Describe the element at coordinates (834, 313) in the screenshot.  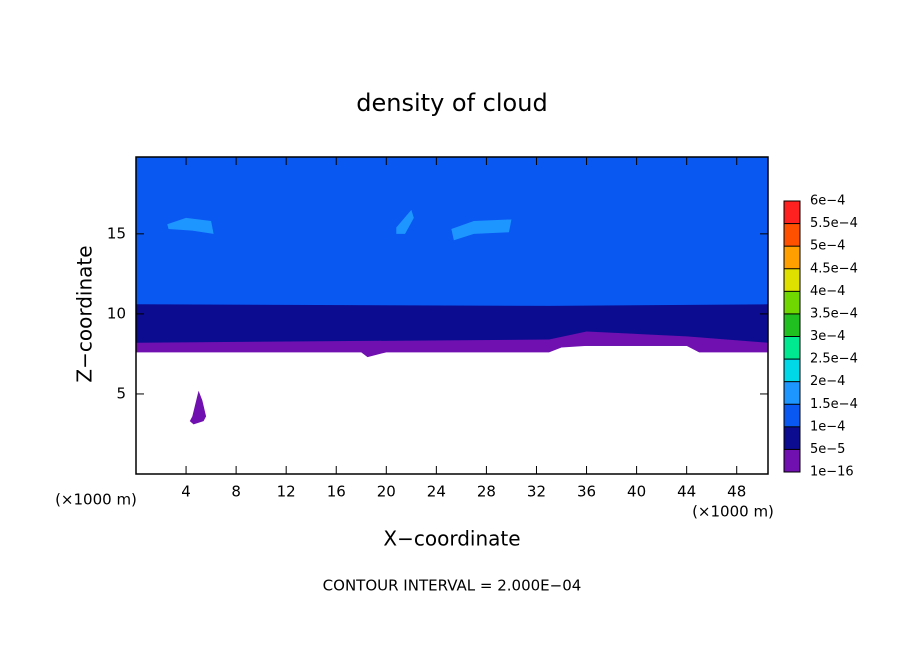
I see `colorbar-label: 3.5e−4` at that location.